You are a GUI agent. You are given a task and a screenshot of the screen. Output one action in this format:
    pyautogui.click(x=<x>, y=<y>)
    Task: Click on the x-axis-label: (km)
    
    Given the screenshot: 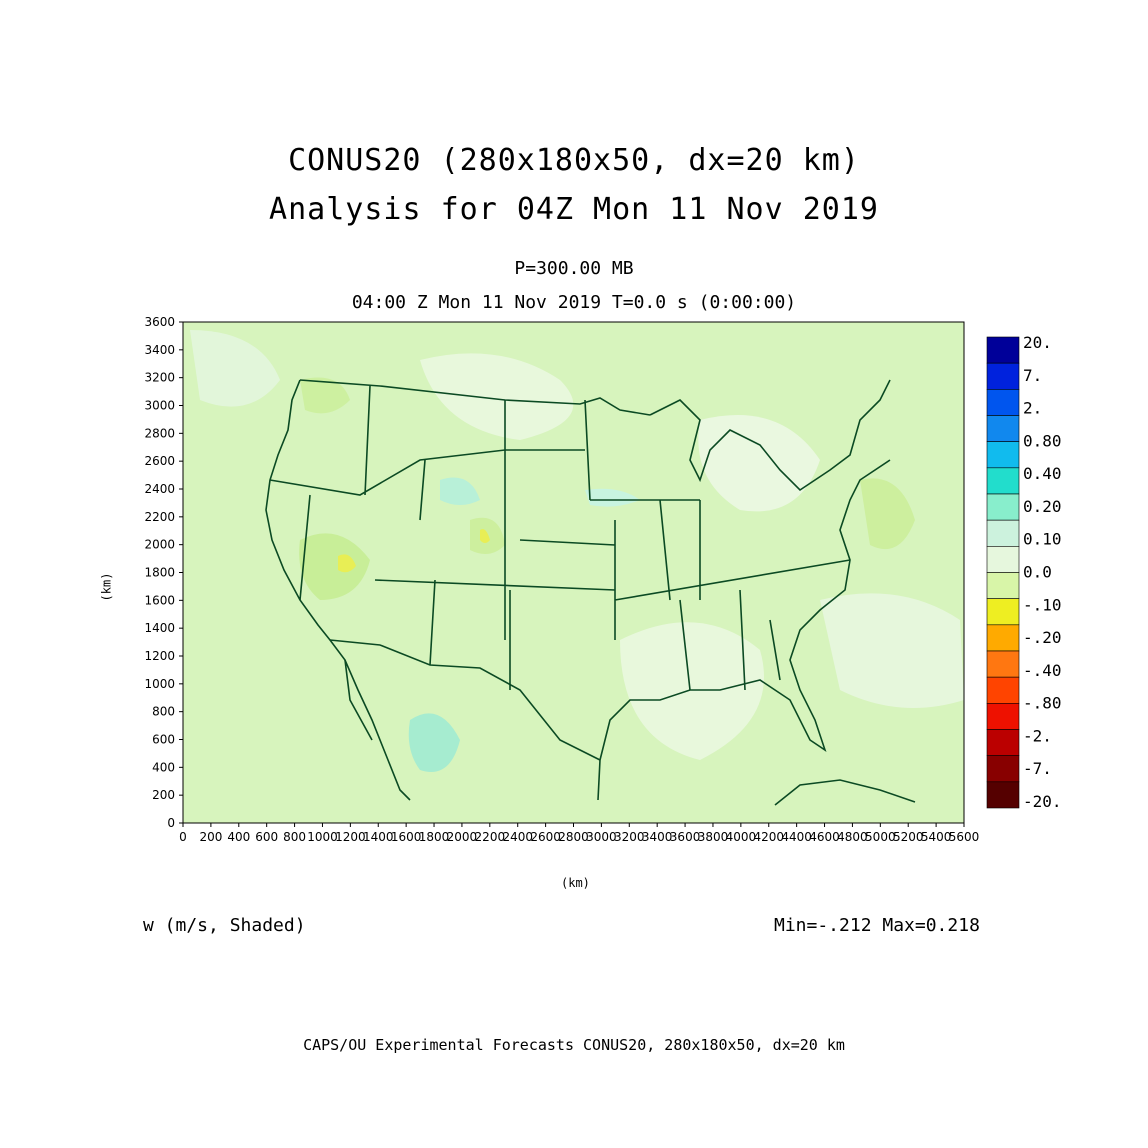 What is the action you would take?
    pyautogui.click(x=575, y=883)
    